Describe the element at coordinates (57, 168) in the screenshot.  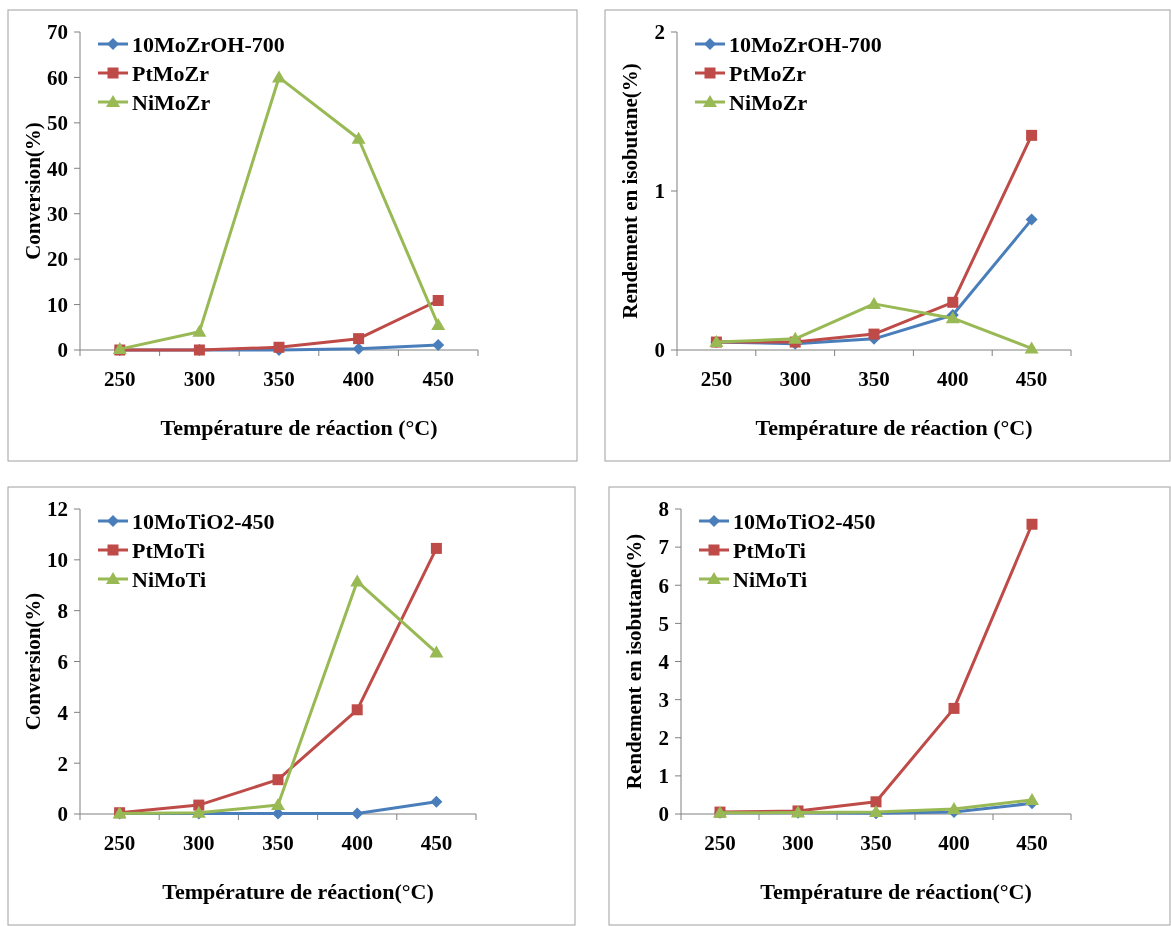
I see `y-tick-label: 40` at that location.